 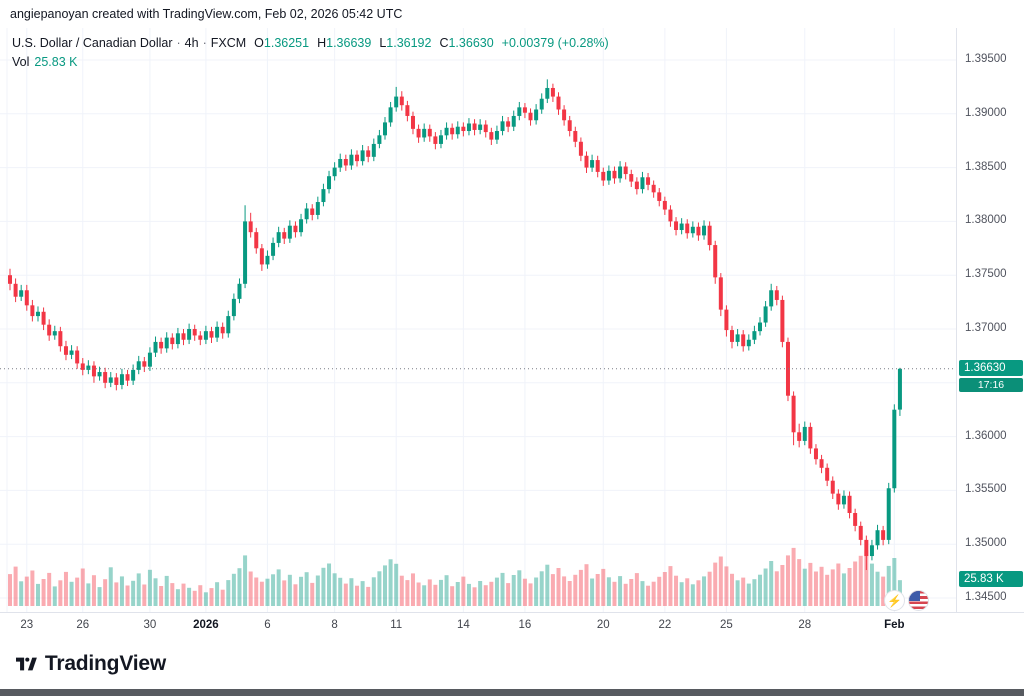 What do you see at coordinates (21, 62) in the screenshot?
I see `volume-label: Vol` at bounding box center [21, 62].